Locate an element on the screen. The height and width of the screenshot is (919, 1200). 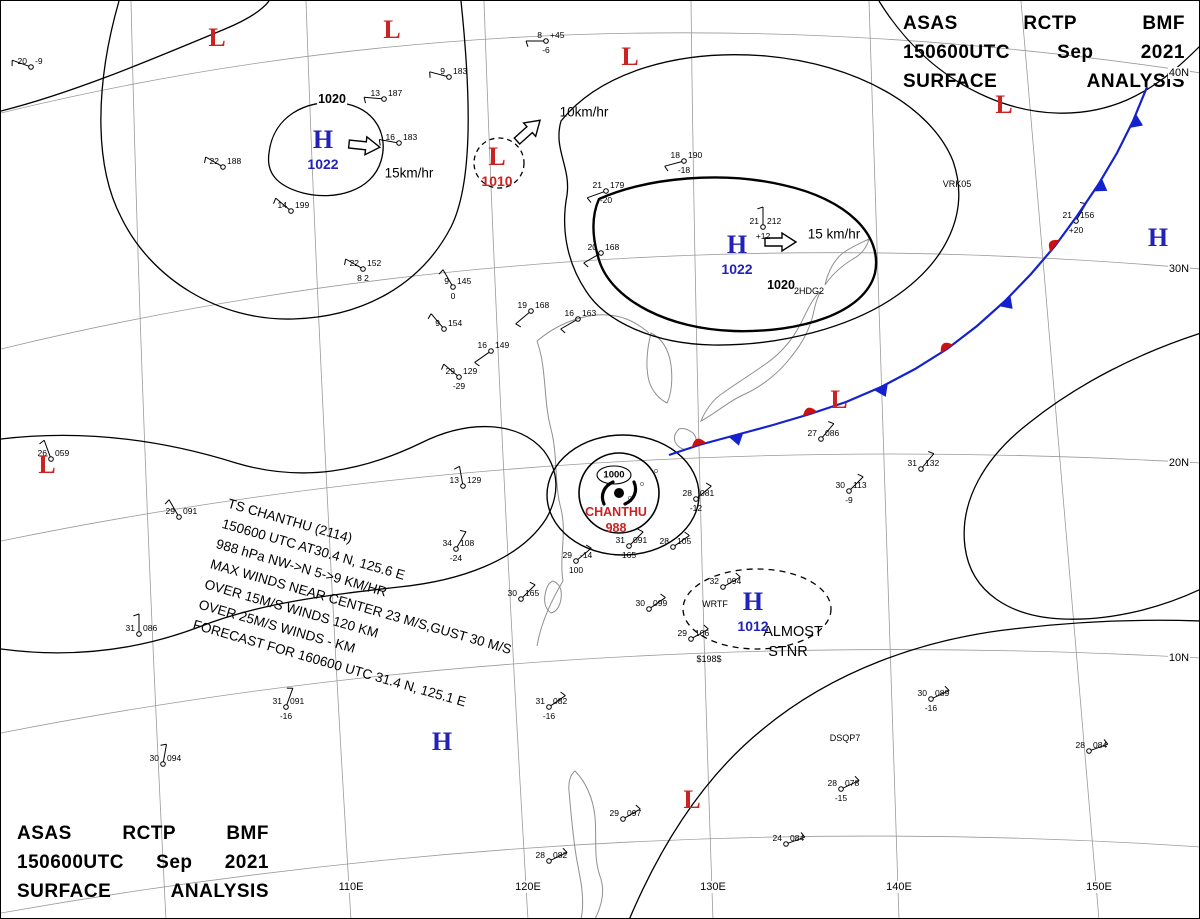
pressure-letter: H is located at coordinates (323, 139).